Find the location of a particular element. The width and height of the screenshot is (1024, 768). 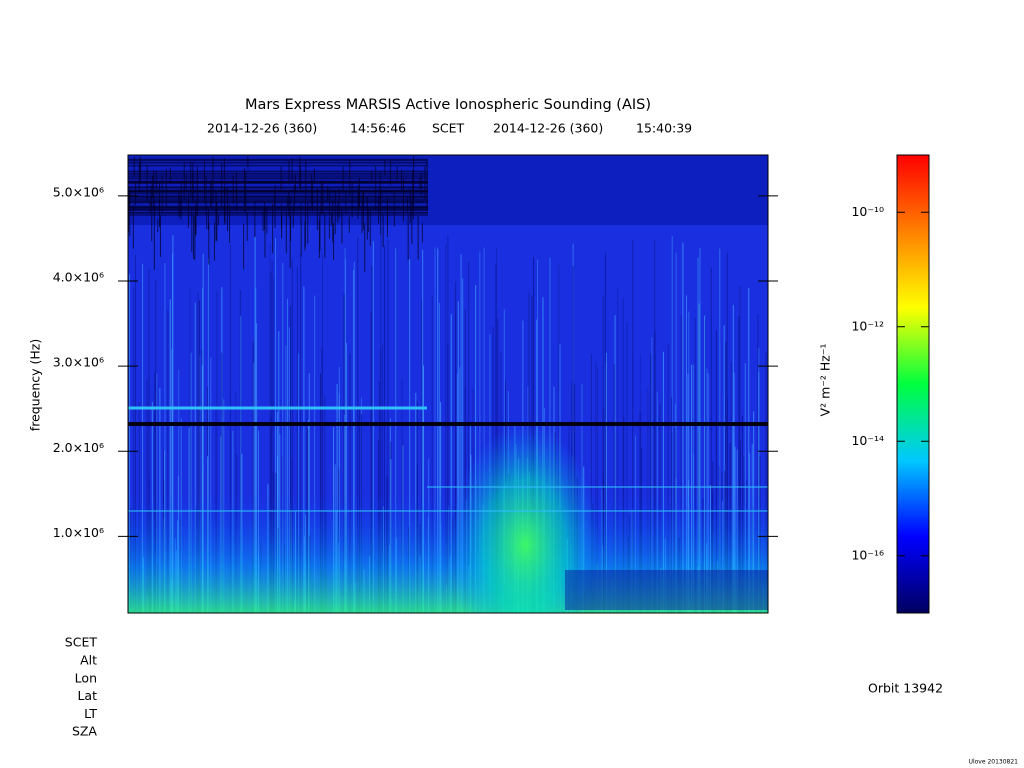

end-time: 15:40:39 is located at coordinates (664, 128).